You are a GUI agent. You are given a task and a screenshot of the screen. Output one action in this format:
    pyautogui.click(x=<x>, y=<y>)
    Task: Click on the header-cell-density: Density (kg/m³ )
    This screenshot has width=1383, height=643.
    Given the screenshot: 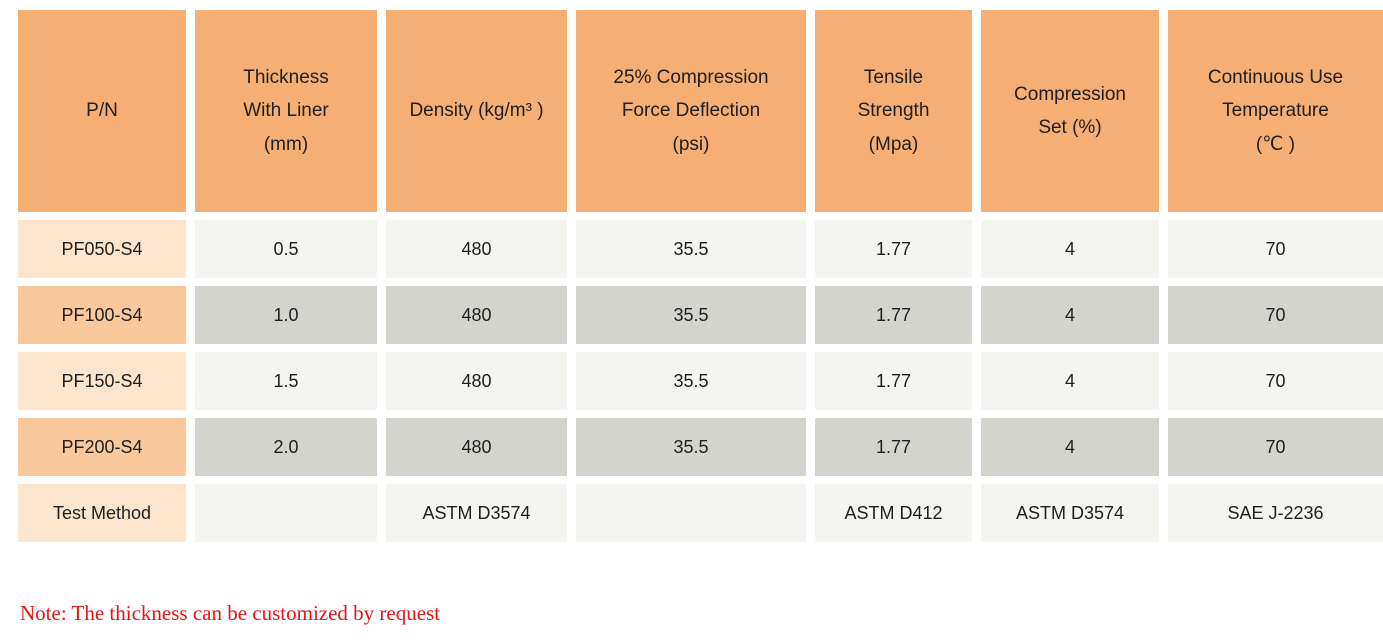 What is the action you would take?
    pyautogui.click(x=476, y=111)
    